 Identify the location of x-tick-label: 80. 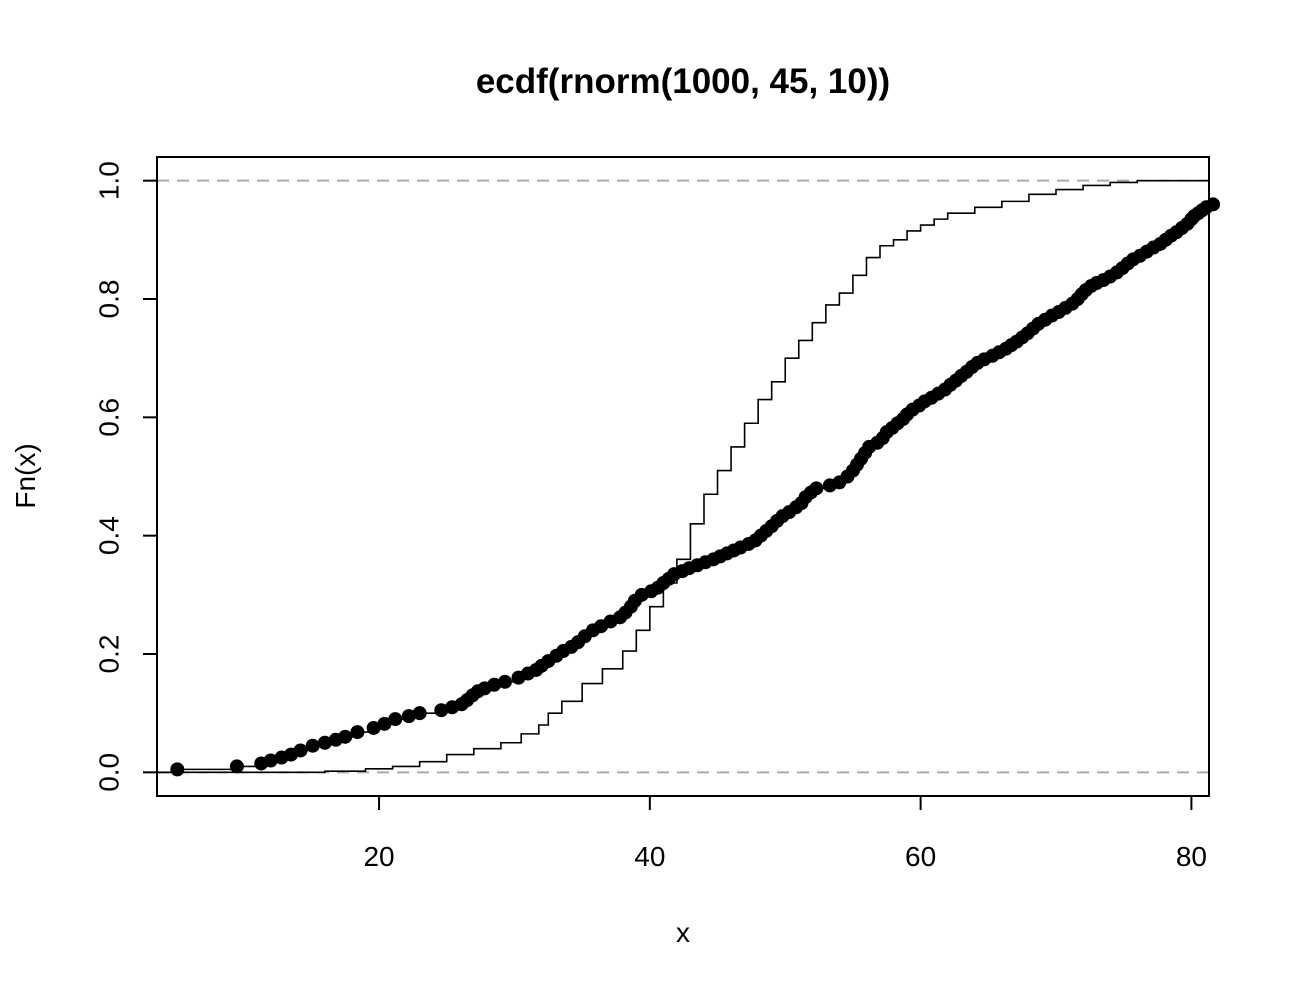
(1191, 856).